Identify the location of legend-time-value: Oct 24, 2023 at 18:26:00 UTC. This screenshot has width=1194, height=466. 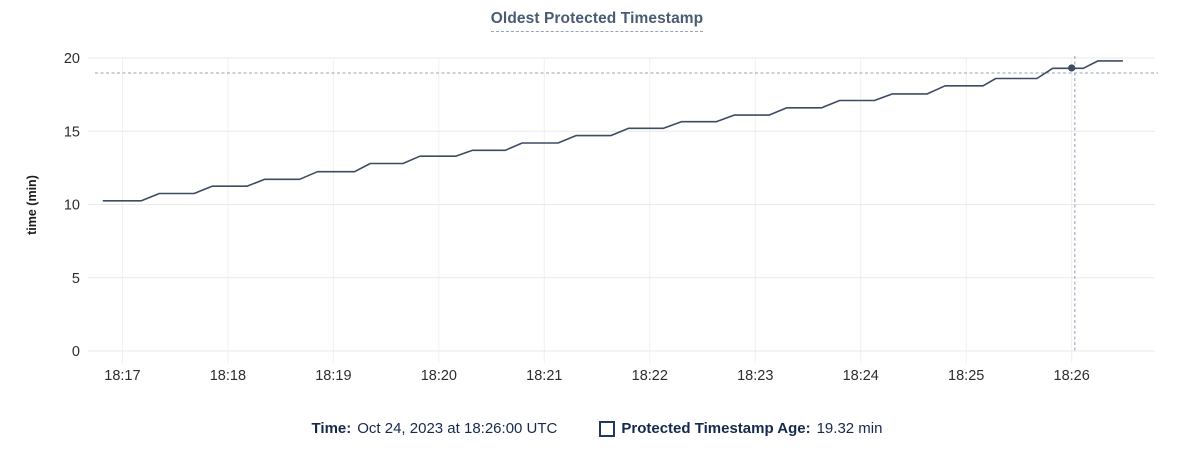
(457, 428).